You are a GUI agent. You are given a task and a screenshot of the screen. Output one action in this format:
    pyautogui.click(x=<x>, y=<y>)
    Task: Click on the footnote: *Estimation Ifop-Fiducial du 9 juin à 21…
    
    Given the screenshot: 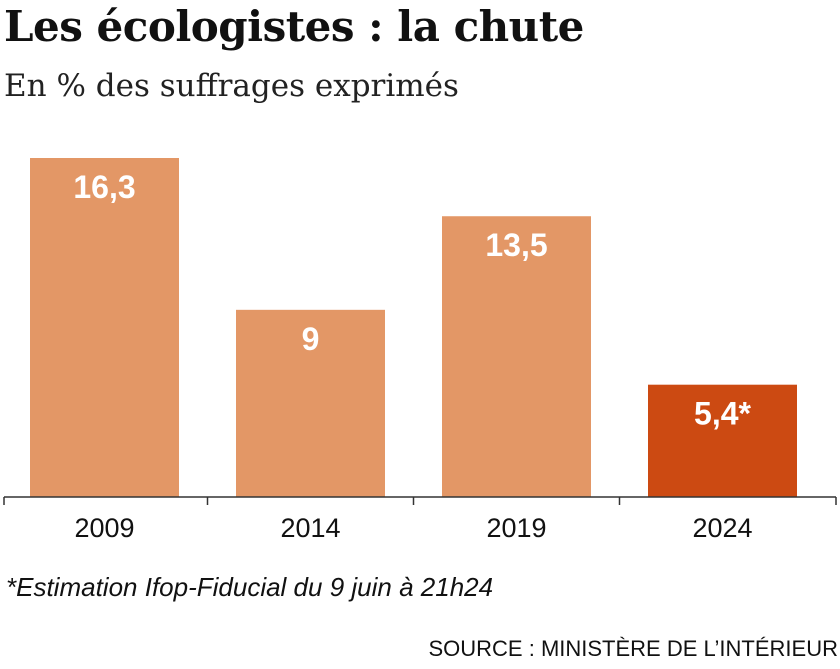 What is the action you would take?
    pyautogui.click(x=250, y=587)
    